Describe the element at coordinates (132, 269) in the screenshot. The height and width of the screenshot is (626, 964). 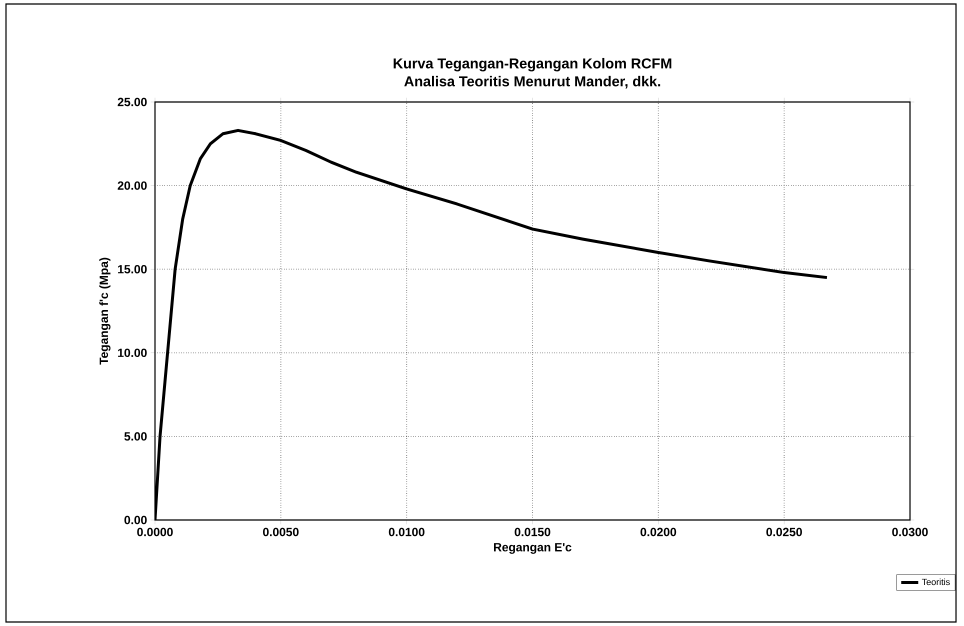
I see `y-tick-label: 15.00` at that location.